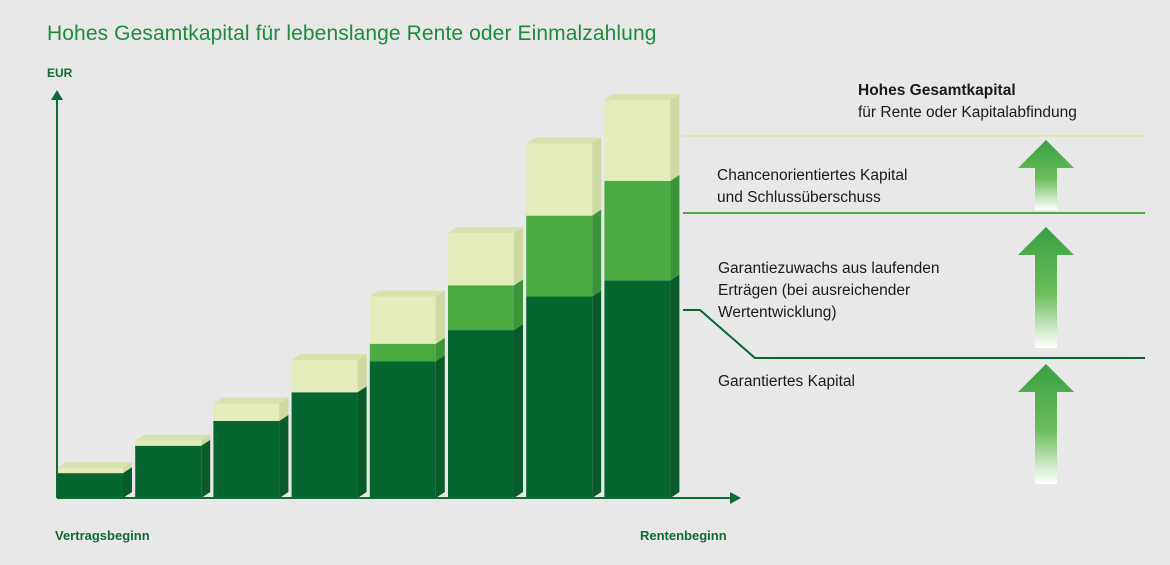 This screenshot has height=565, width=1170. I want to click on bottom-connector-line, so click(914, 334).